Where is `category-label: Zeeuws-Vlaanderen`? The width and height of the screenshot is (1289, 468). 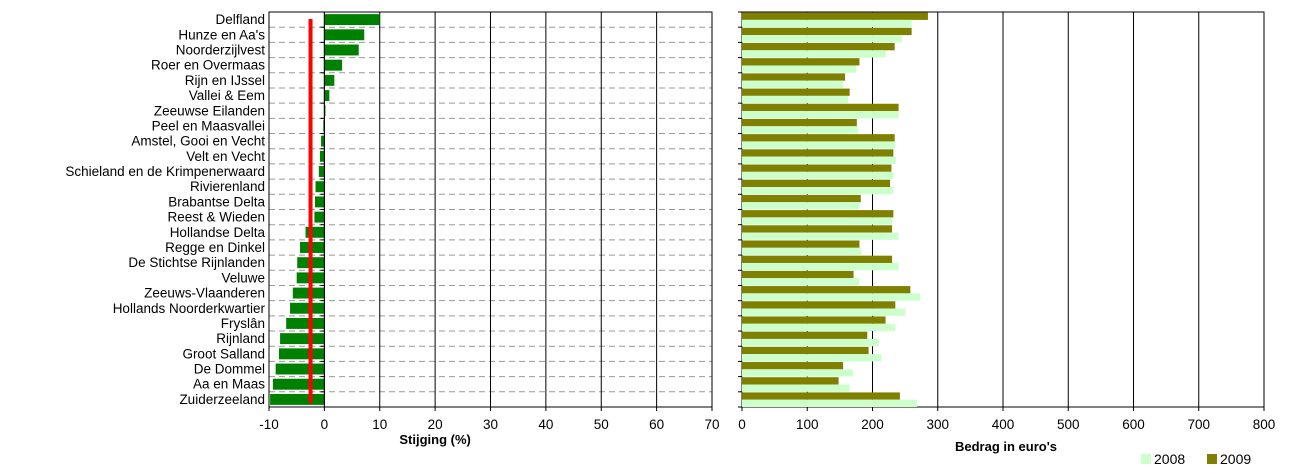 category-label: Zeeuws-Vlaanderen is located at coordinates (204, 293).